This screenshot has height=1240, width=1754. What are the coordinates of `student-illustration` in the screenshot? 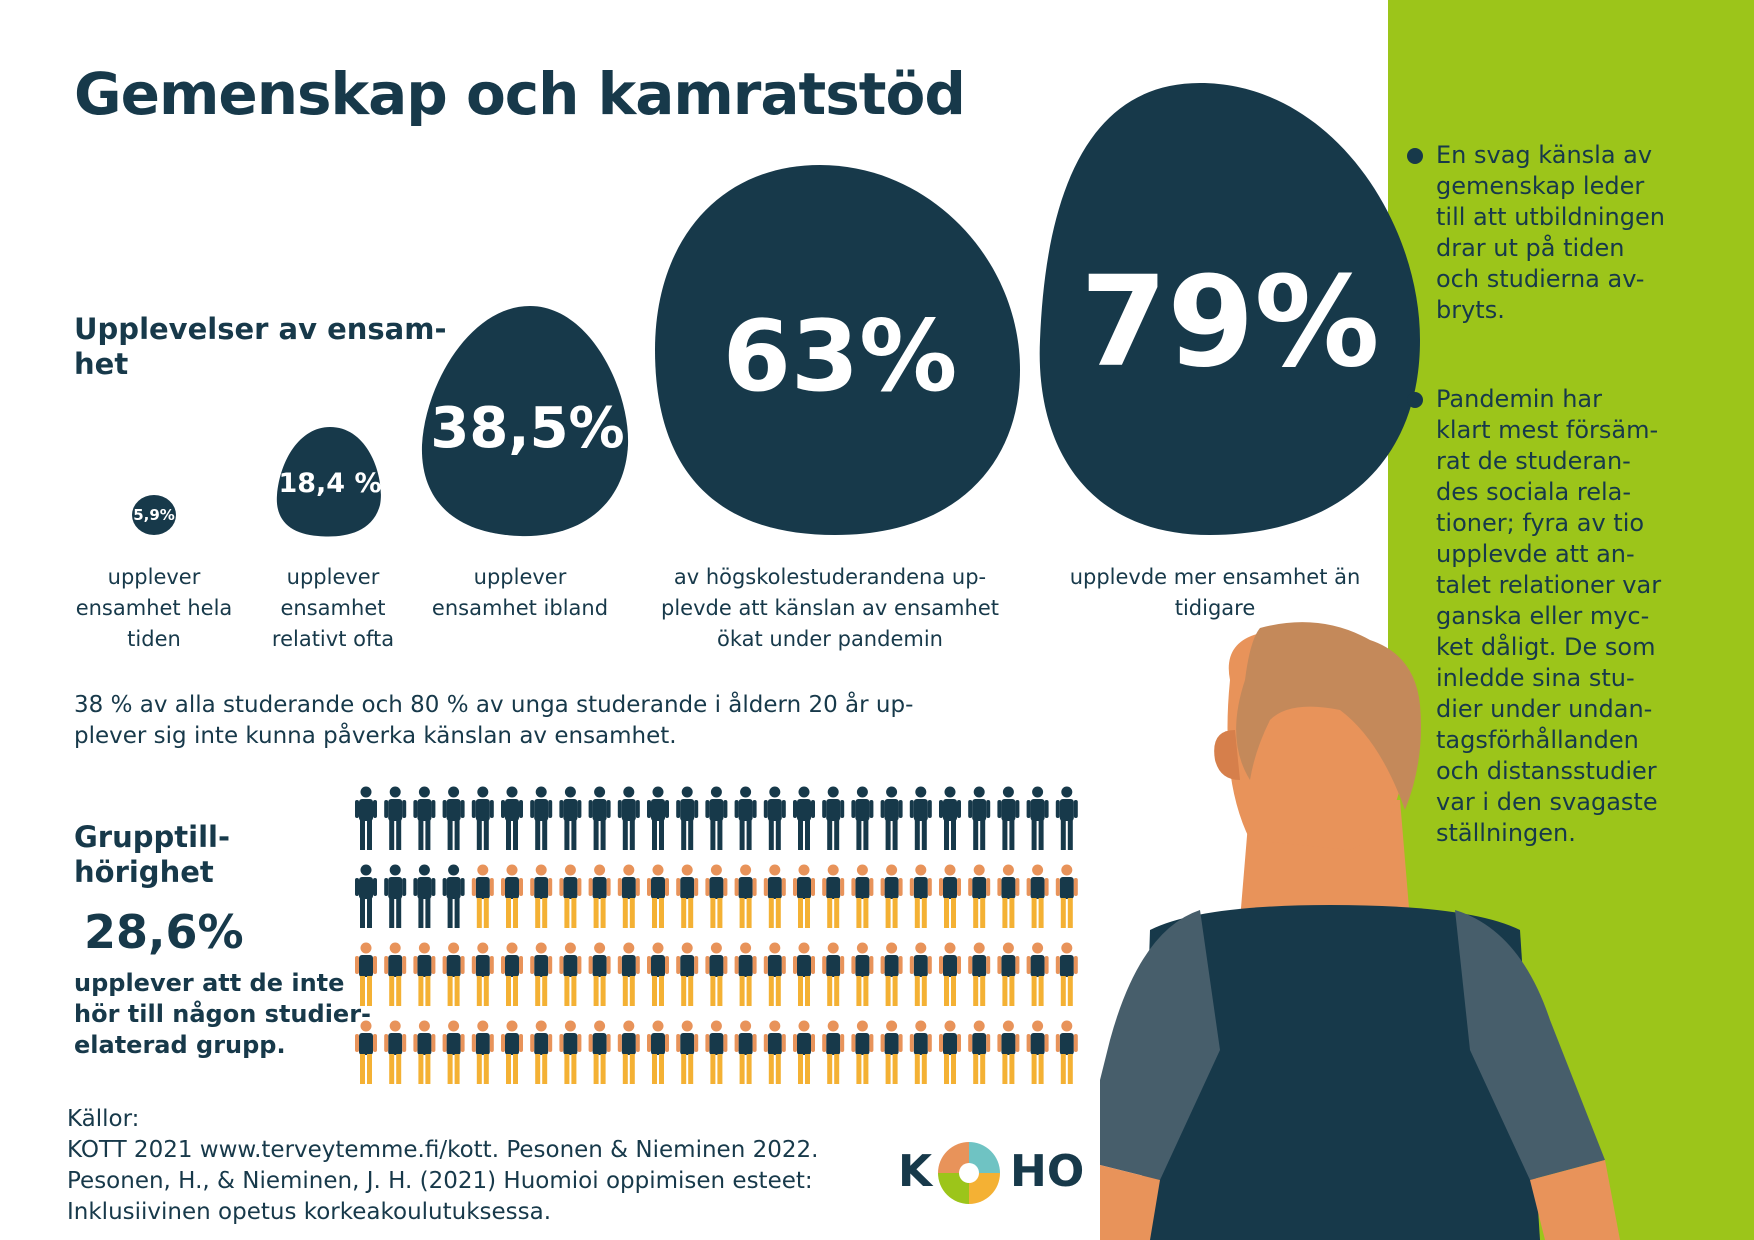 It's located at (1360, 931).